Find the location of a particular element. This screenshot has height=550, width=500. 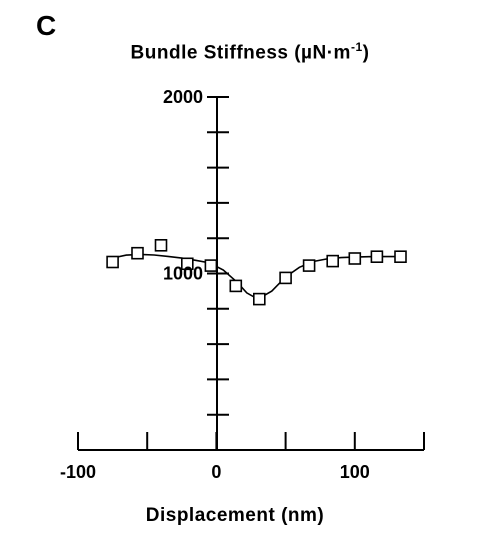

y-tick-label: 2000 is located at coordinates (183, 97).